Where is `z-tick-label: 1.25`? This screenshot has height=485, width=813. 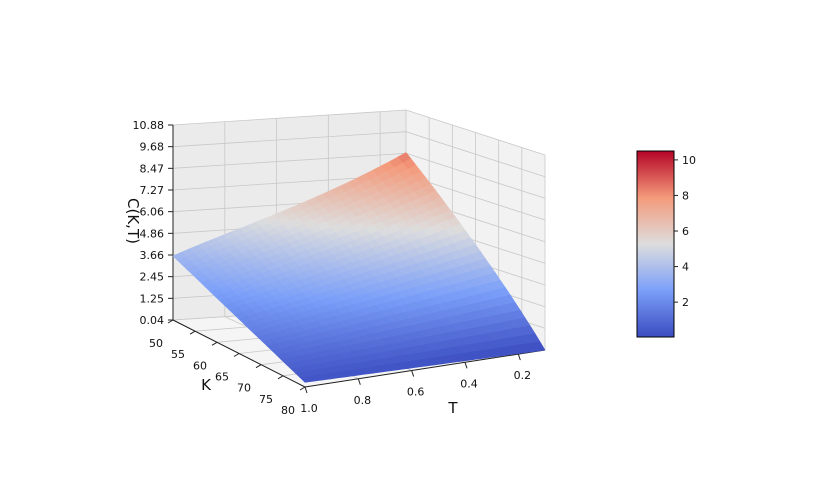
z-tick-label: 1.25 is located at coordinates (152, 298).